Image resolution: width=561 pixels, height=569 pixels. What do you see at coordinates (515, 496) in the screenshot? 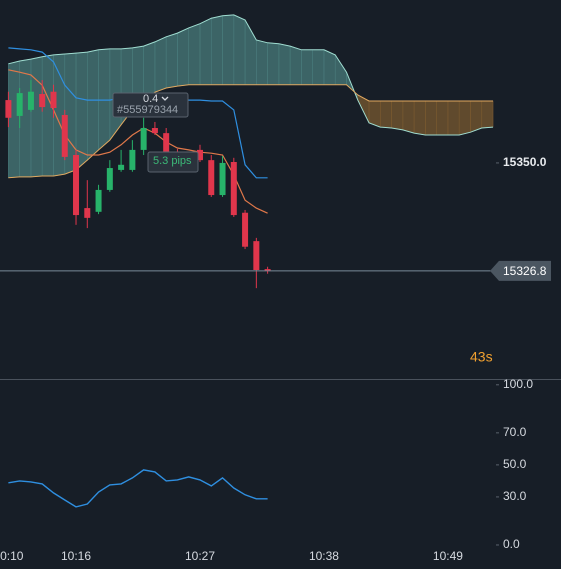
I see `y-tick-label: 30.0` at bounding box center [515, 496].